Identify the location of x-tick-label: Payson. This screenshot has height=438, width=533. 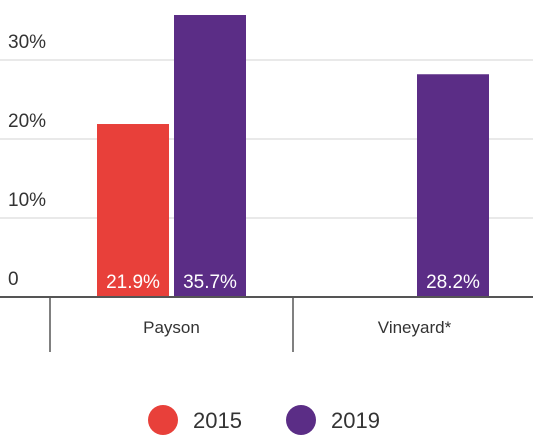
(171, 327).